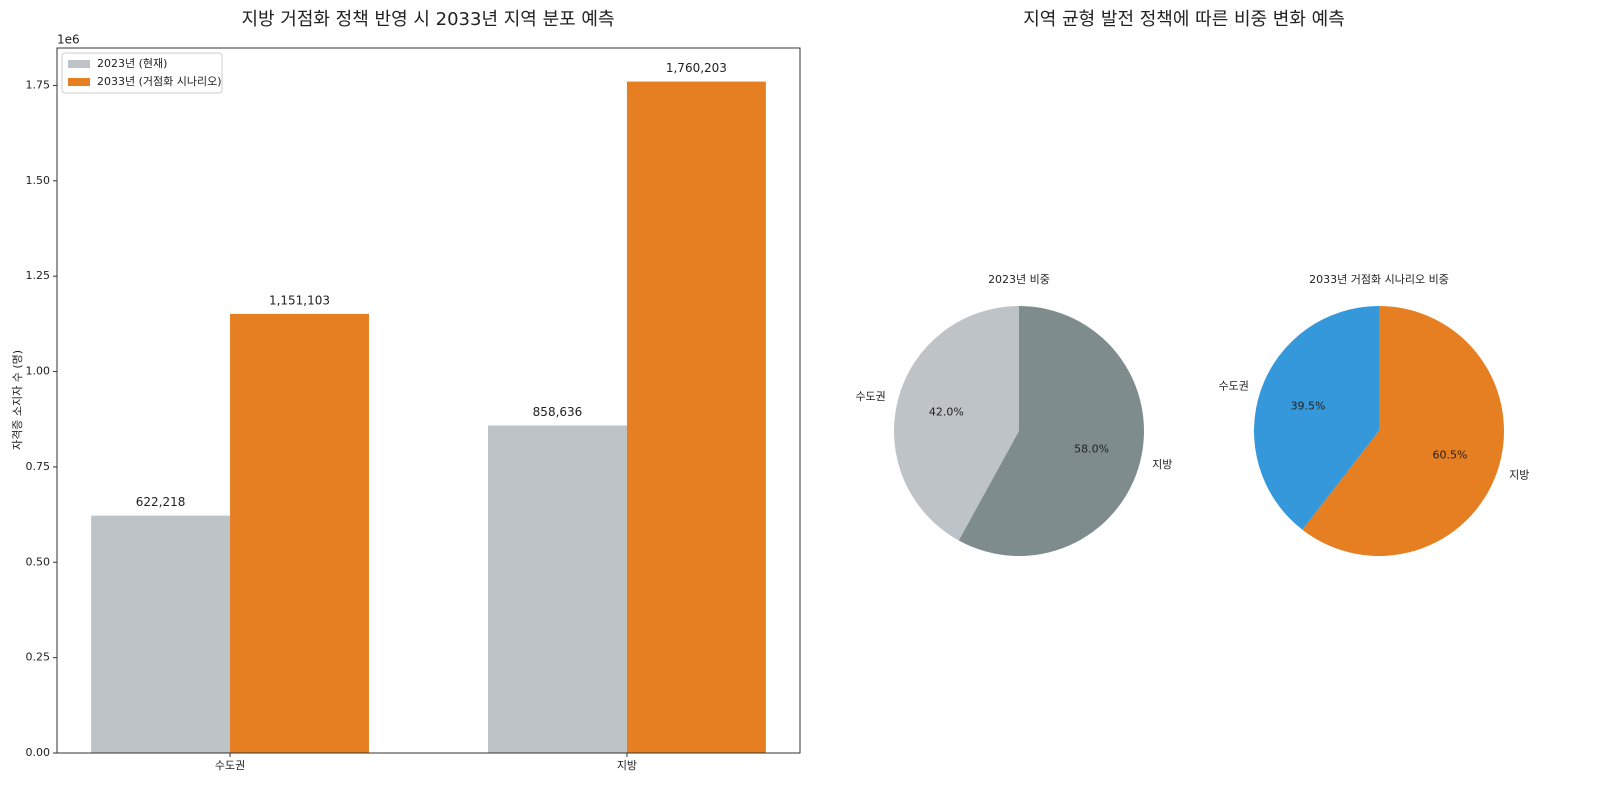 The height and width of the screenshot is (800, 1600). What do you see at coordinates (1308, 406) in the screenshot?
I see `pie-pct-label: 39.5%` at bounding box center [1308, 406].